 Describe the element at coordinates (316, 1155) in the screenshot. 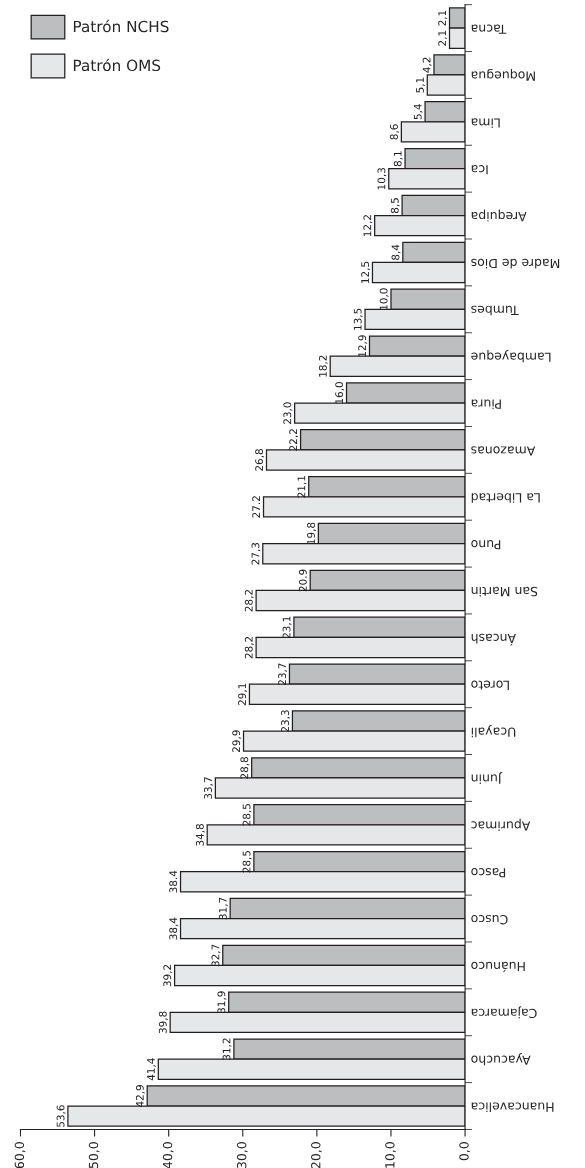

I see `x-tick-label: 20,0` at that location.